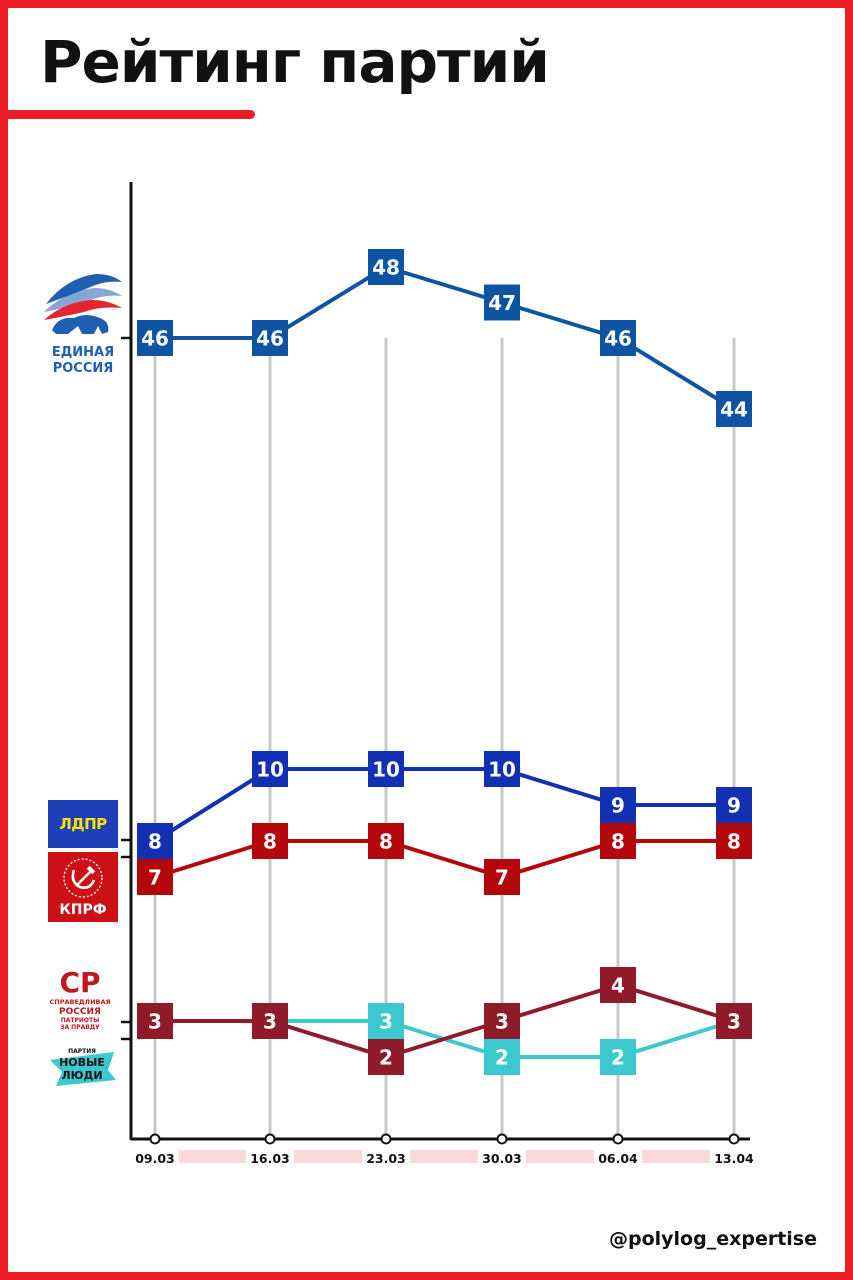  I want to click on series-line-sr, so click(445, 1021).